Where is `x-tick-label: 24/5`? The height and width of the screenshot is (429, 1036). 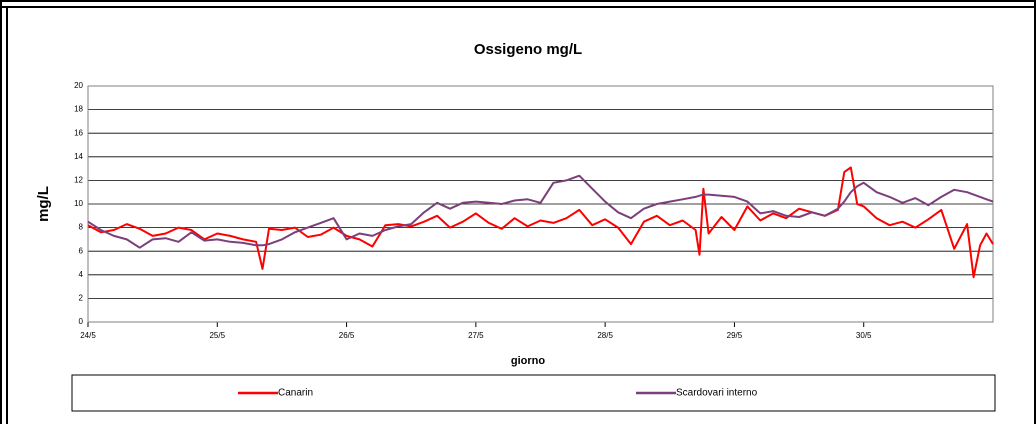
x-tick-label: 24/5 is located at coordinates (88, 335).